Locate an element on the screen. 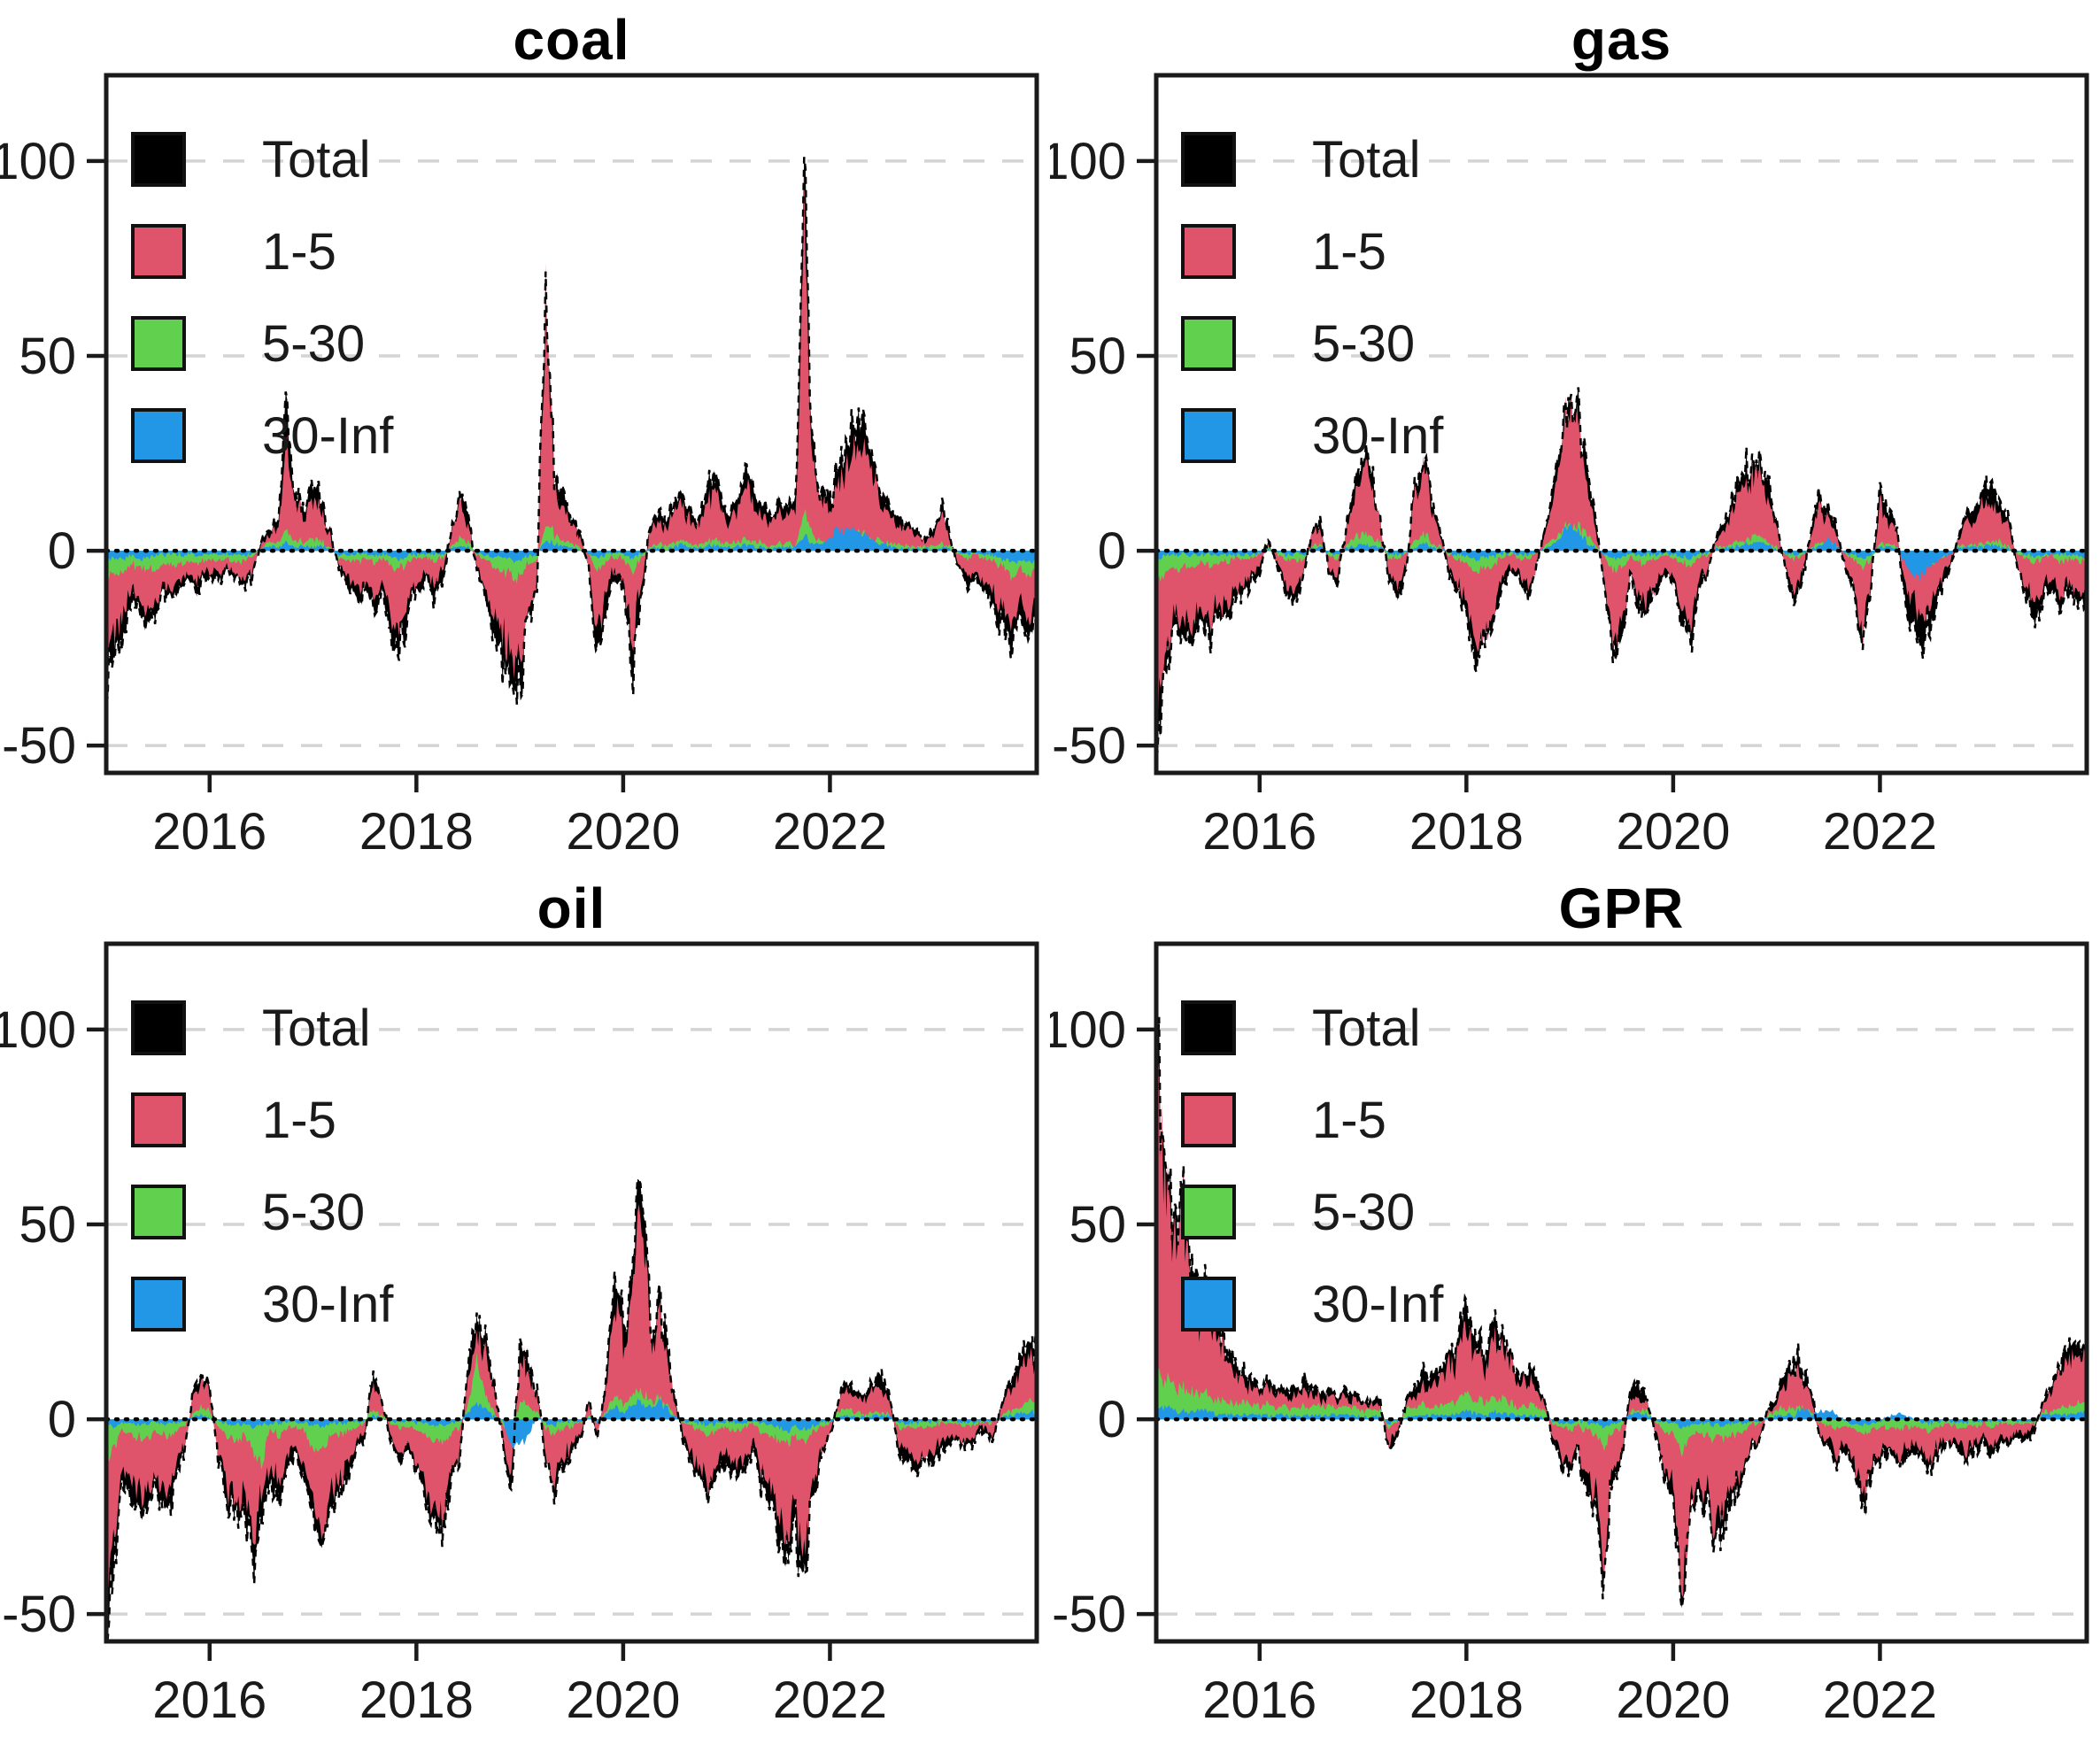  legend-coal: Total 1-5 5-30 30-Inf is located at coordinates (262, 298).